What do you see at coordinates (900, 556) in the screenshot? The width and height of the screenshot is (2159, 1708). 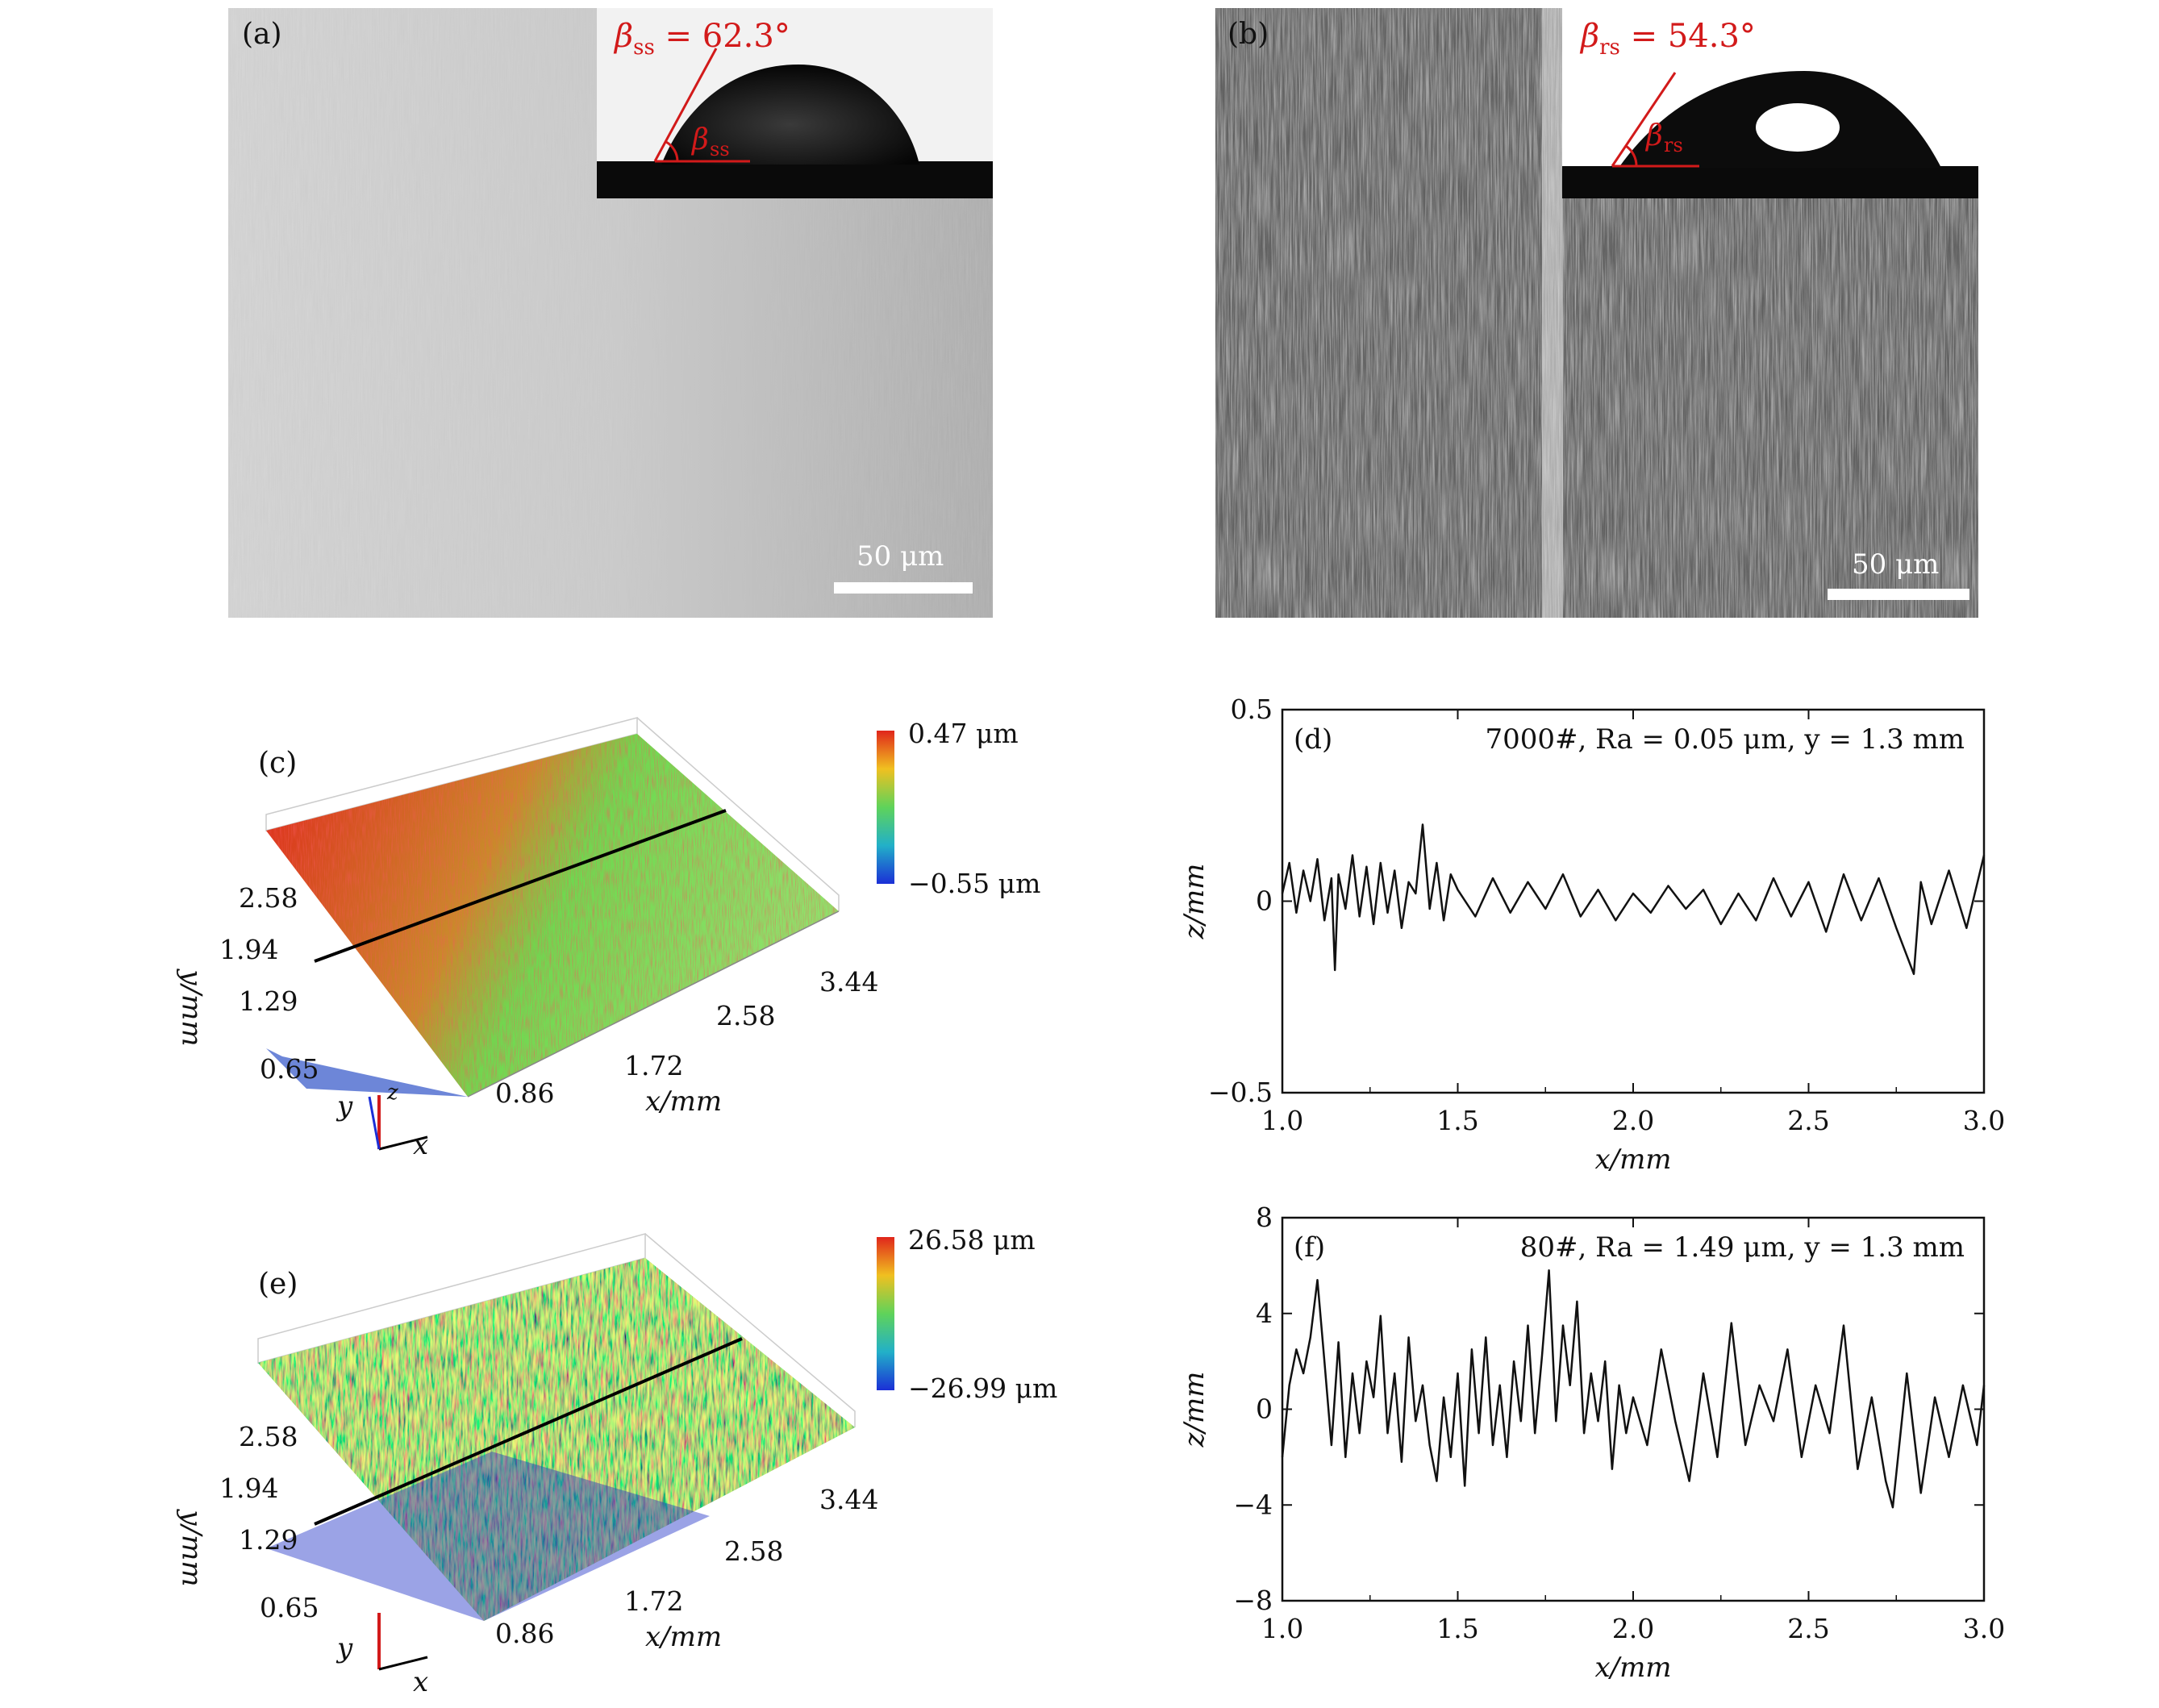 I see `scale-text-a: 50 μm` at bounding box center [900, 556].